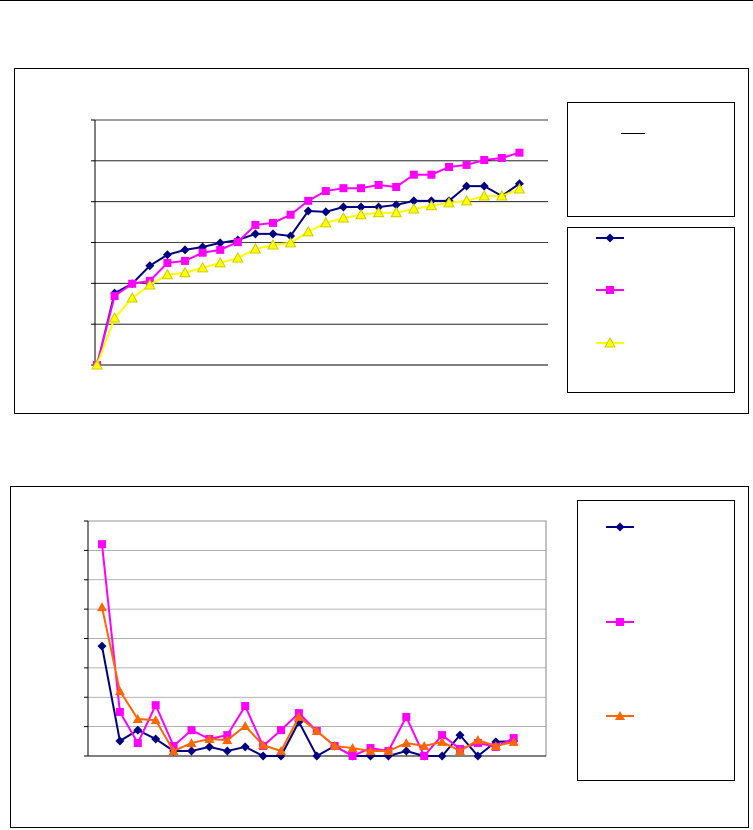 This screenshot has width=753, height=830. Describe the element at coordinates (307, 701) in the screenshot. I see `series-line` at that location.